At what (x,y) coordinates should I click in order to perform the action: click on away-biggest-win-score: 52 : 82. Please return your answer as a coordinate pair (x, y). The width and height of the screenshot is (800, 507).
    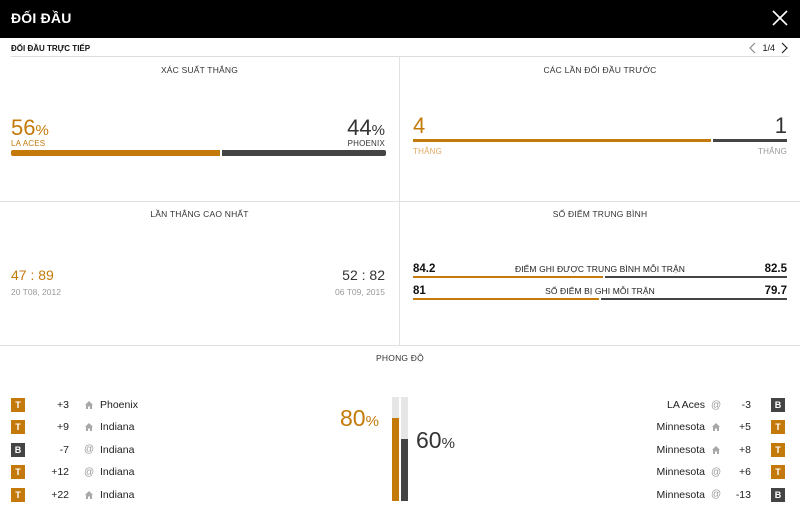
    Looking at the image, I should click on (363, 275).